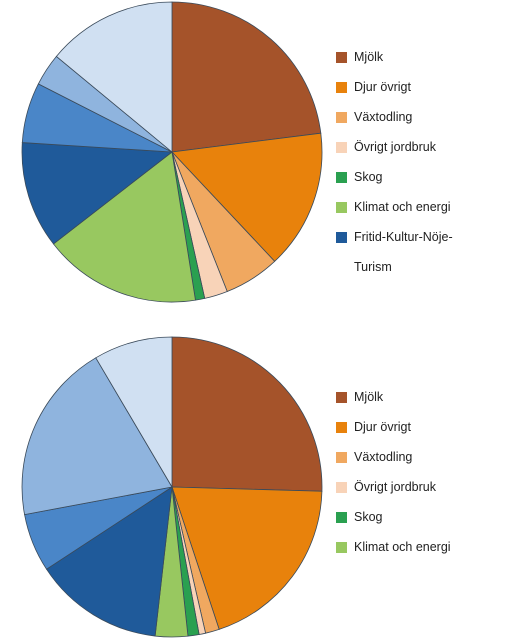 The image size is (506, 639). I want to click on legend-item: Fritid-Kultur-Nöje-Turism, so click(416, 252).